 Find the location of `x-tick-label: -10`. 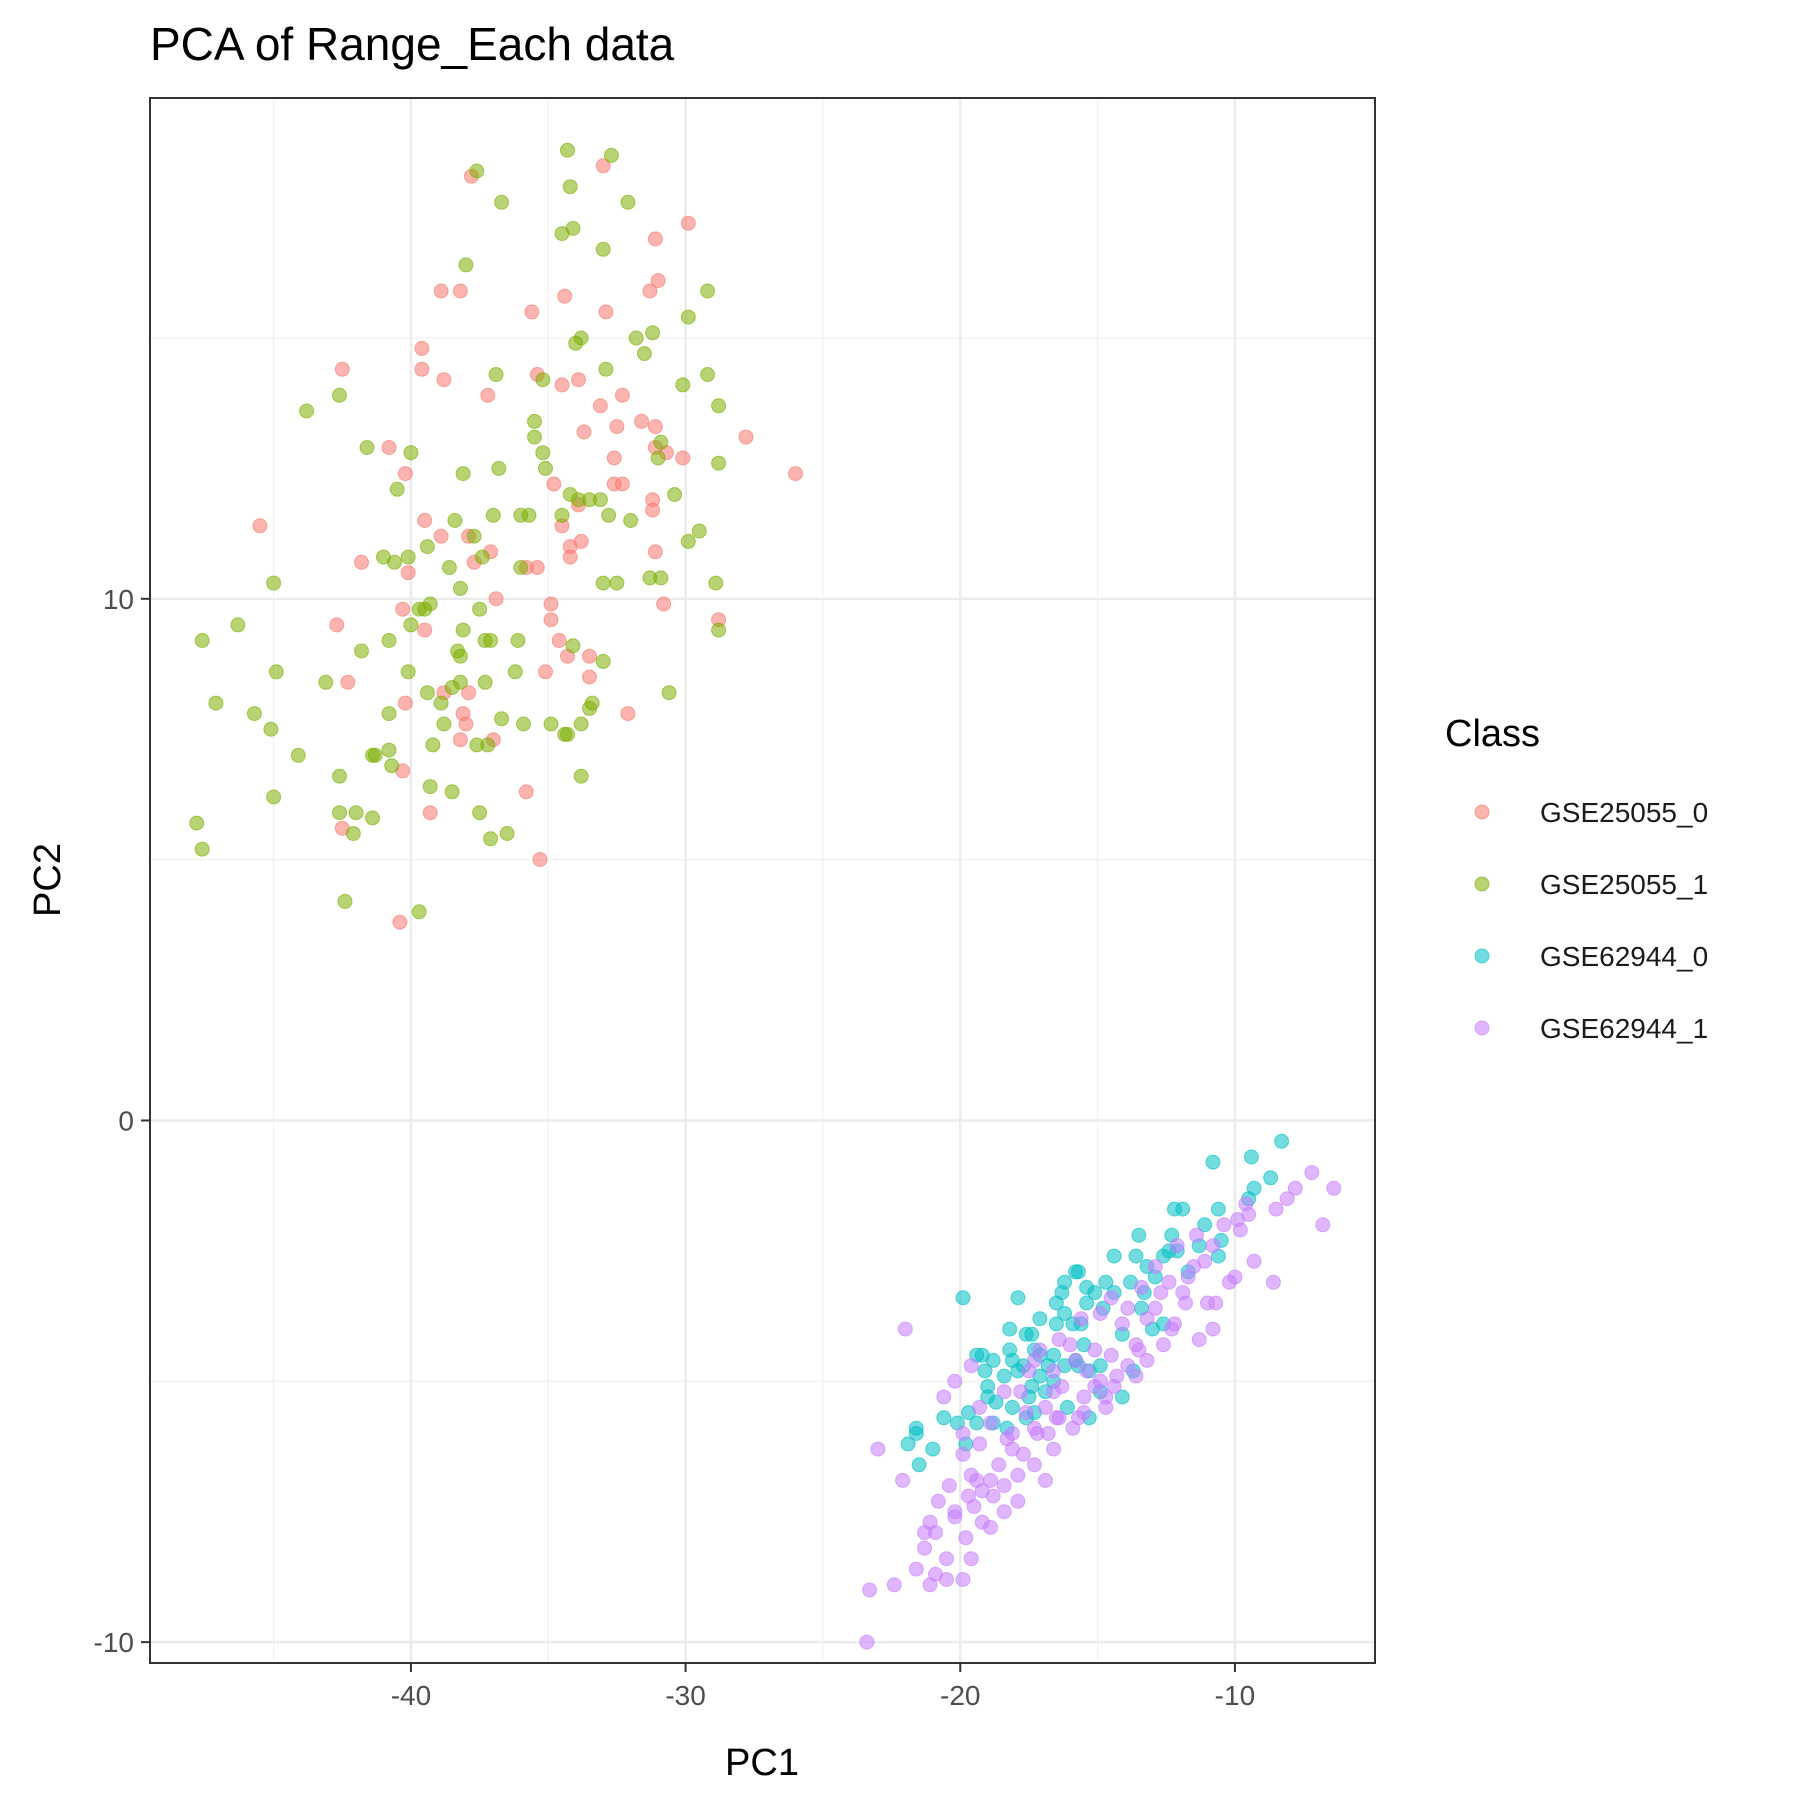

x-tick-label: -10 is located at coordinates (1235, 1695).